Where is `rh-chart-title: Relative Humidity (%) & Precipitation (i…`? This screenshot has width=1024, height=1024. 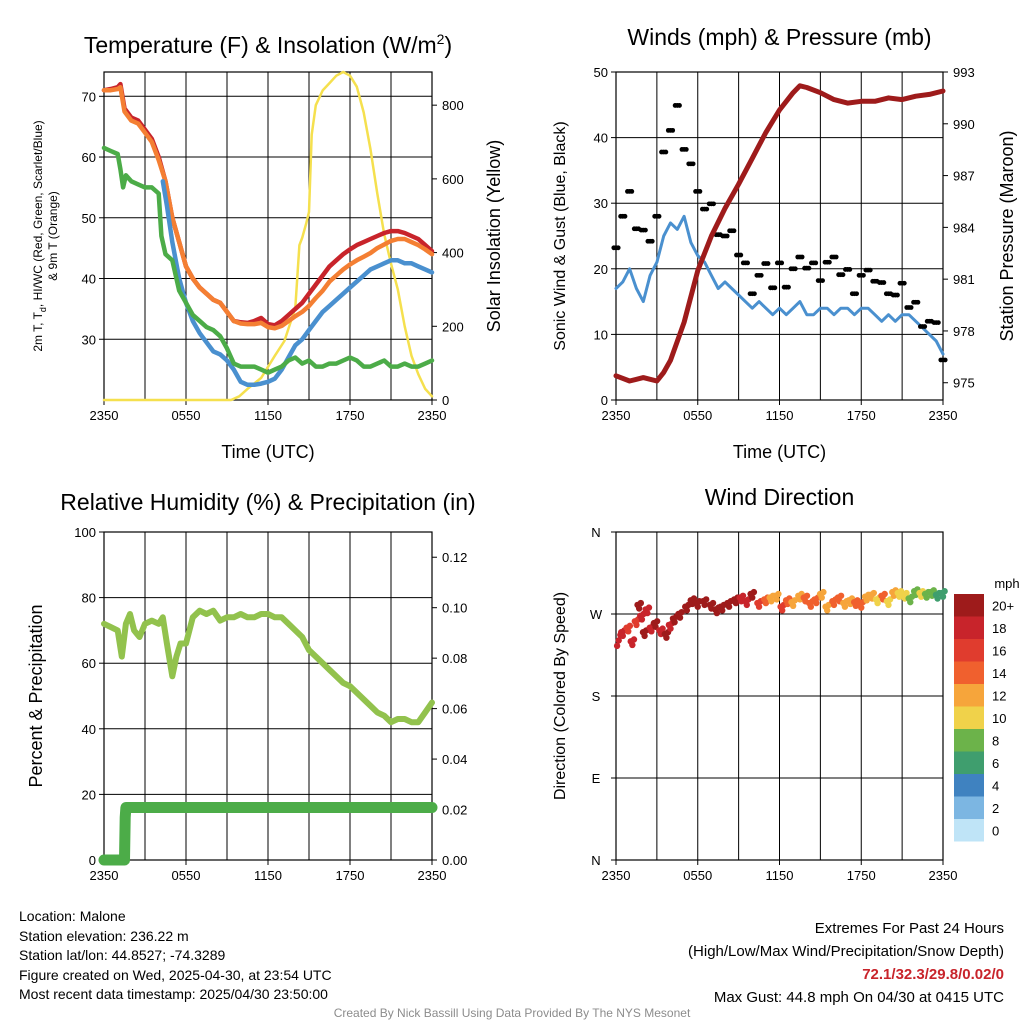
rh-chart-title: Relative Humidity (%) & Precipitation (i… is located at coordinates (267, 502).